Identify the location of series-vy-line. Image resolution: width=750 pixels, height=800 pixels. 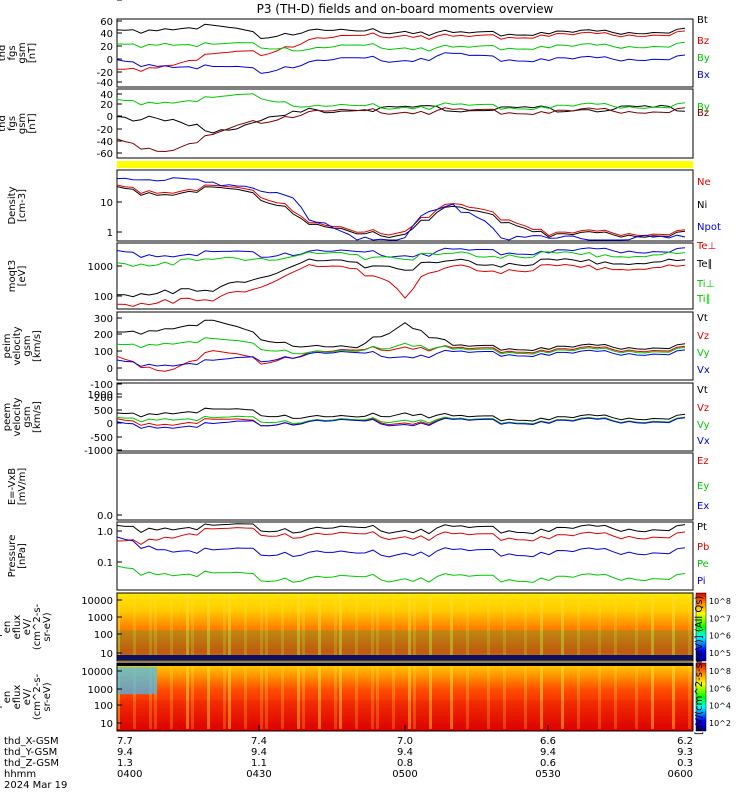
(401, 420).